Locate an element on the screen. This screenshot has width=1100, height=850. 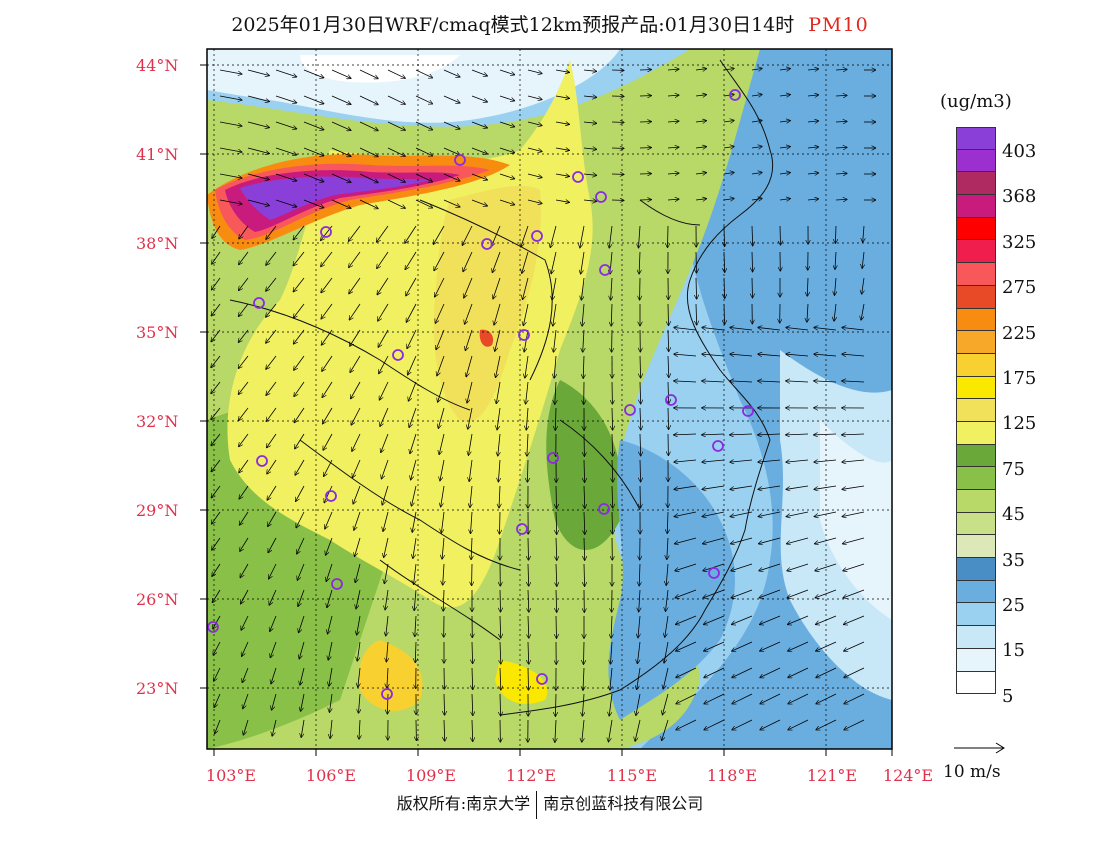
legend-level-label: 225 is located at coordinates (1019, 333).